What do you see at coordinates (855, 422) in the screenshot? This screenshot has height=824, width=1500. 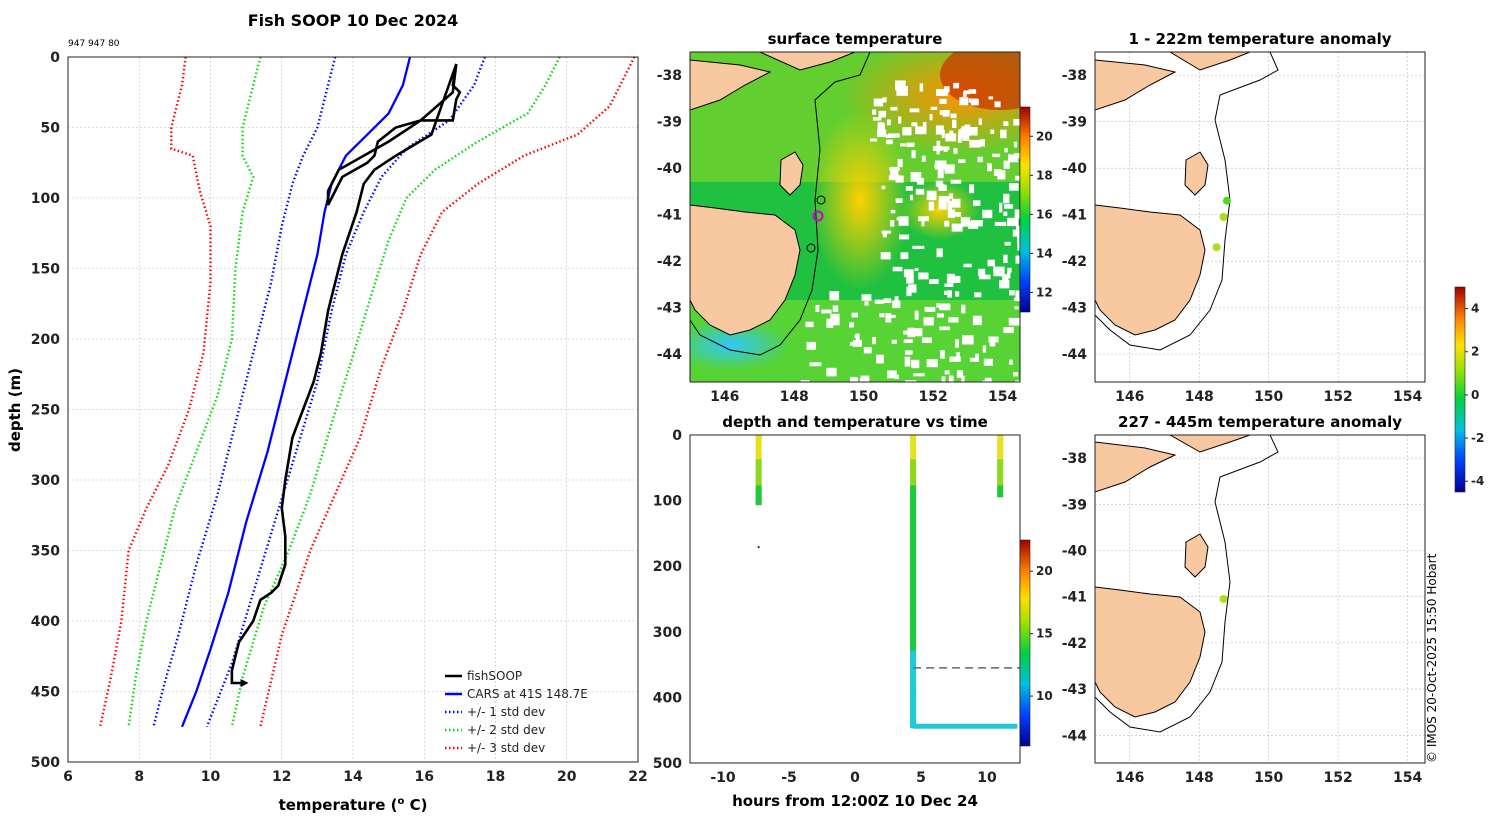 I see `time-title: depth and temperature vs time` at bounding box center [855, 422].